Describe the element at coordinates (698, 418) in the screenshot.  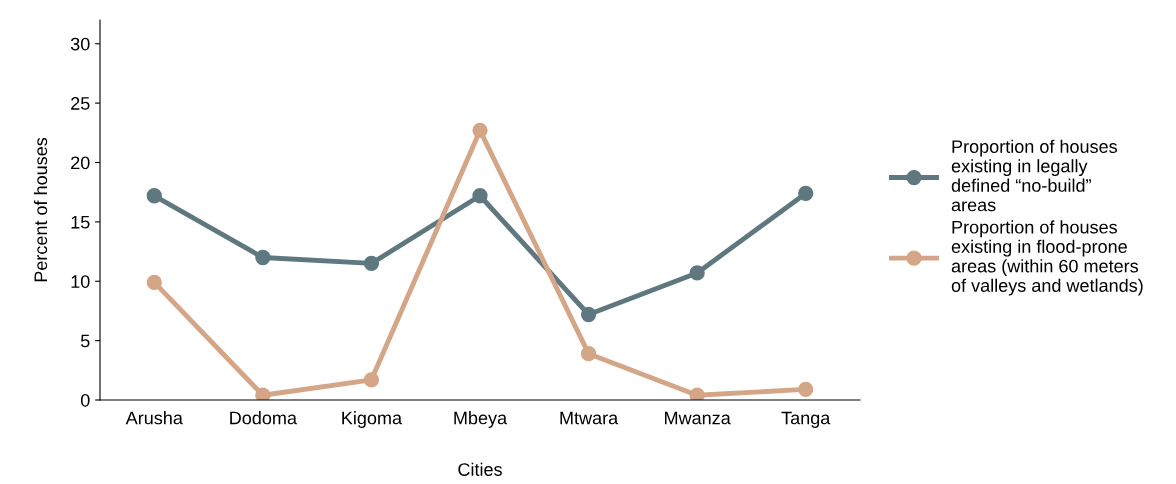
I see `x-tick-label: Mwanza` at that location.